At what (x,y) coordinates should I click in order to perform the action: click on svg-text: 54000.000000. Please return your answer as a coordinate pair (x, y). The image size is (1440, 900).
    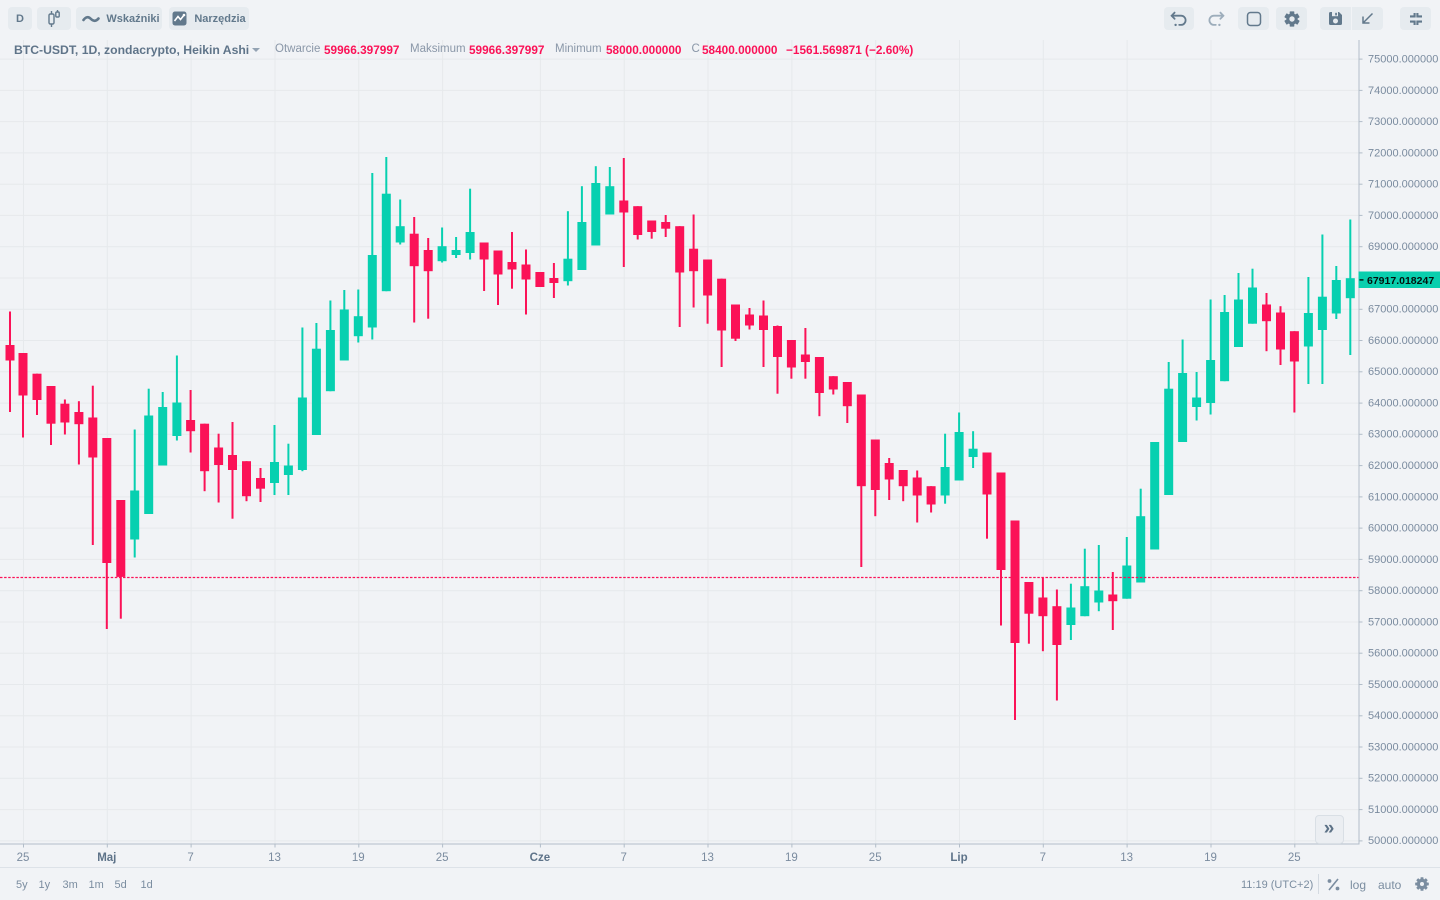
    Looking at the image, I should click on (1403, 716).